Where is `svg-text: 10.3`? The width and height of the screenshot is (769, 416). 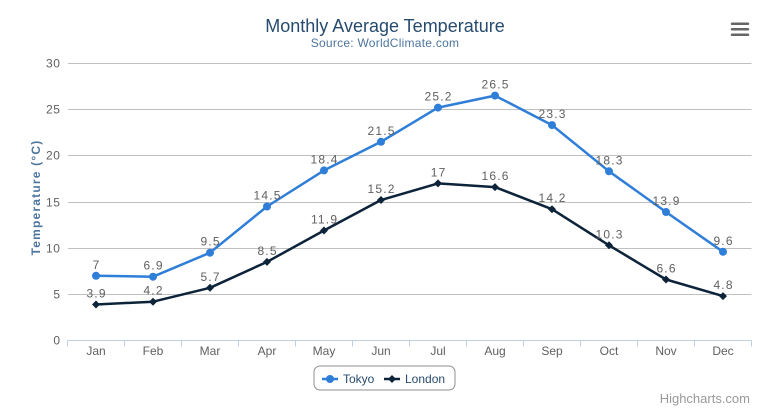
svg-text: 10.3 is located at coordinates (610, 234).